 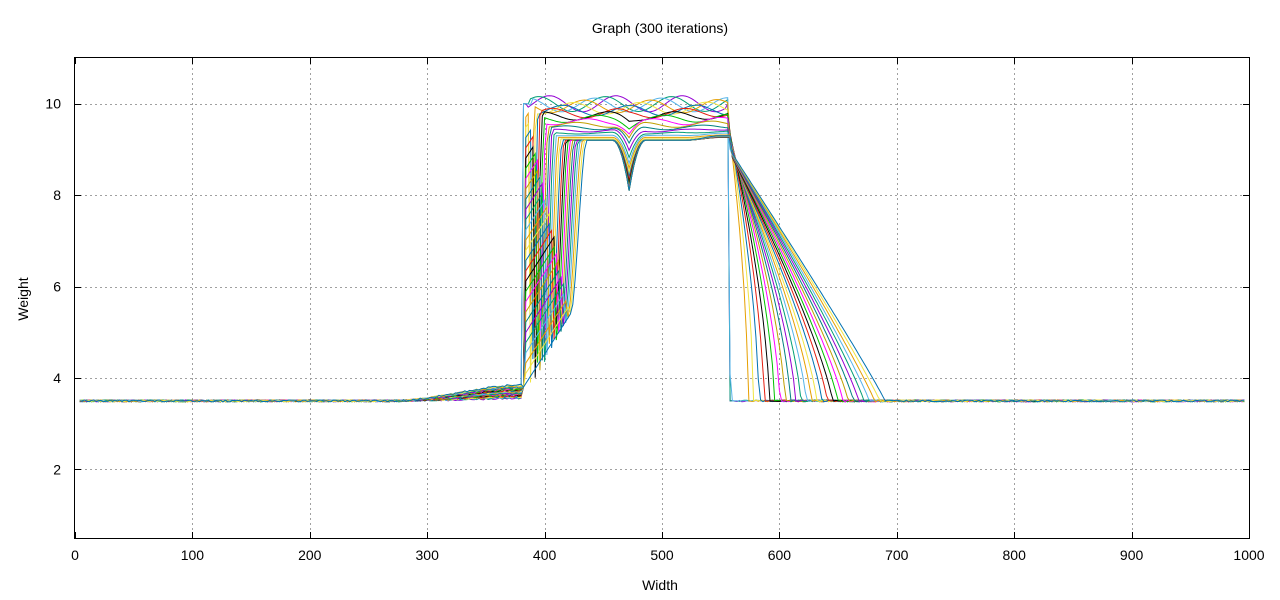 I want to click on y-tick-label: 6, so click(x=57, y=287).